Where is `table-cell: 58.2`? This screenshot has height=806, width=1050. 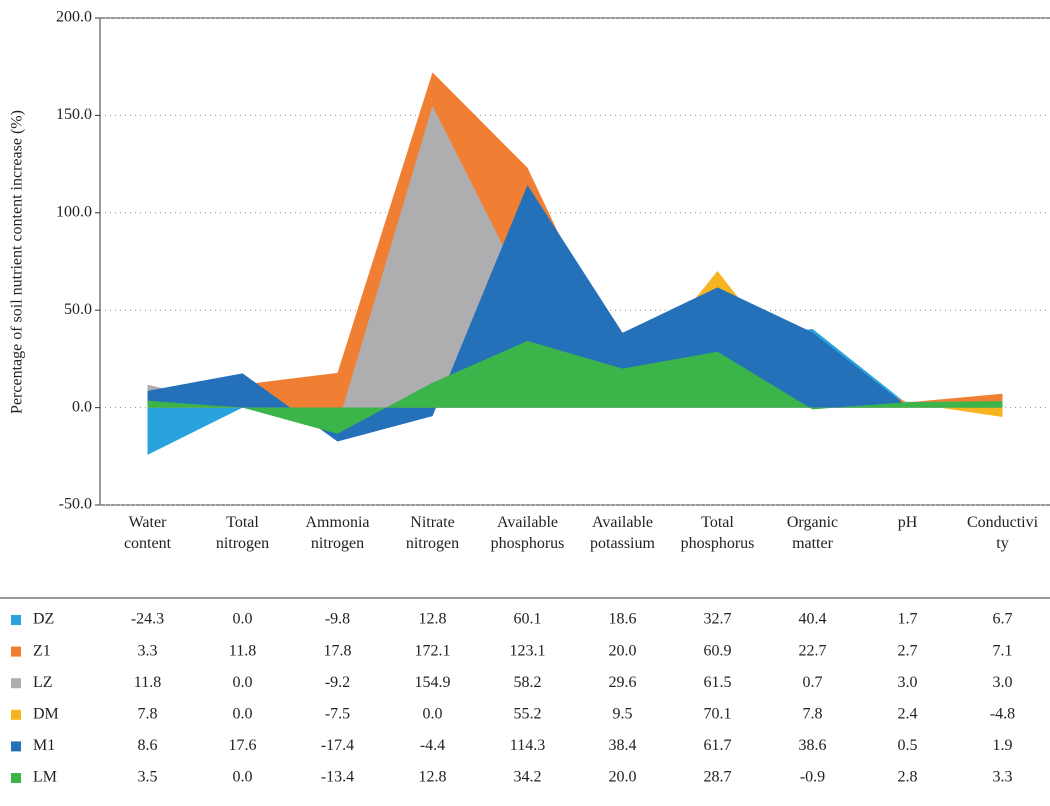 table-cell: 58.2 is located at coordinates (528, 682).